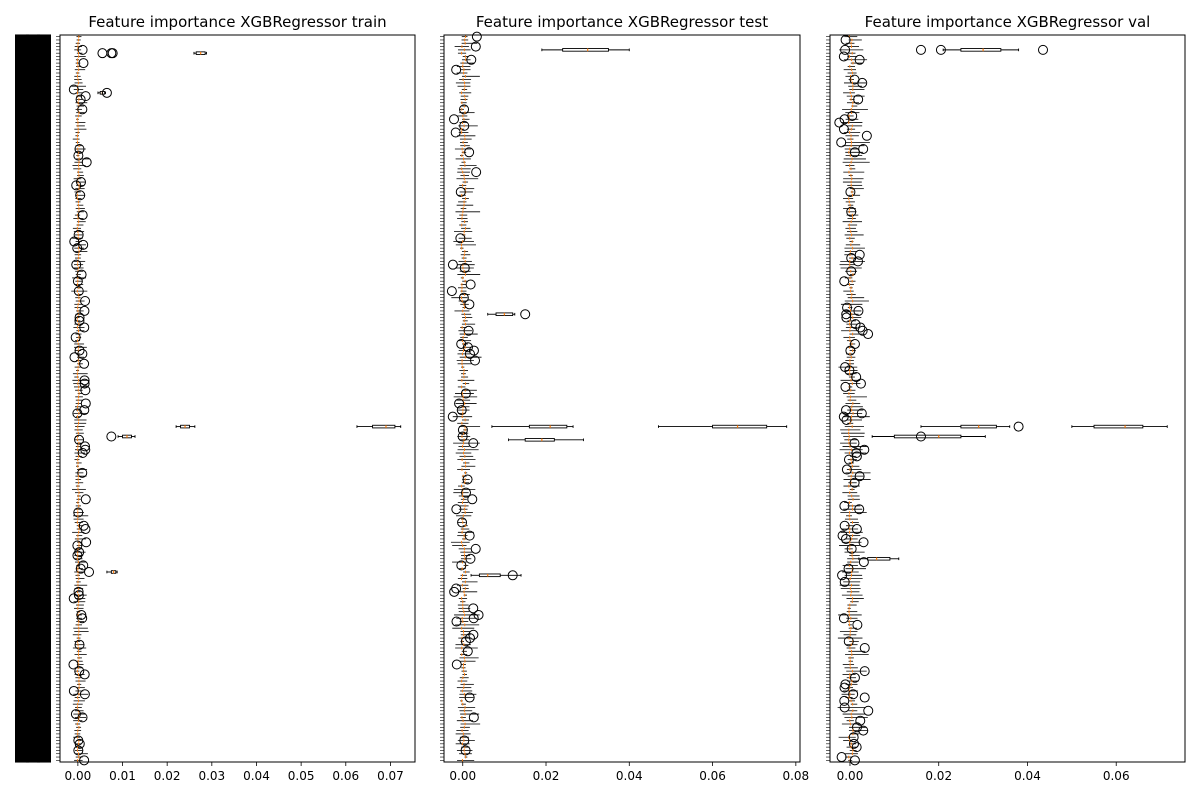 The width and height of the screenshot is (1200, 800). Describe the element at coordinates (234, 772) in the screenshot. I see `x-axis-ticks: 0.00 0.01 0.02 0.03 0.04 0.05 0.06 0.07` at that location.